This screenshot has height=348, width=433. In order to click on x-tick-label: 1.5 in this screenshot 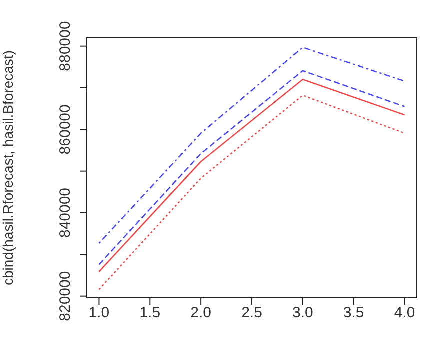, I will do `click(150, 313)`.